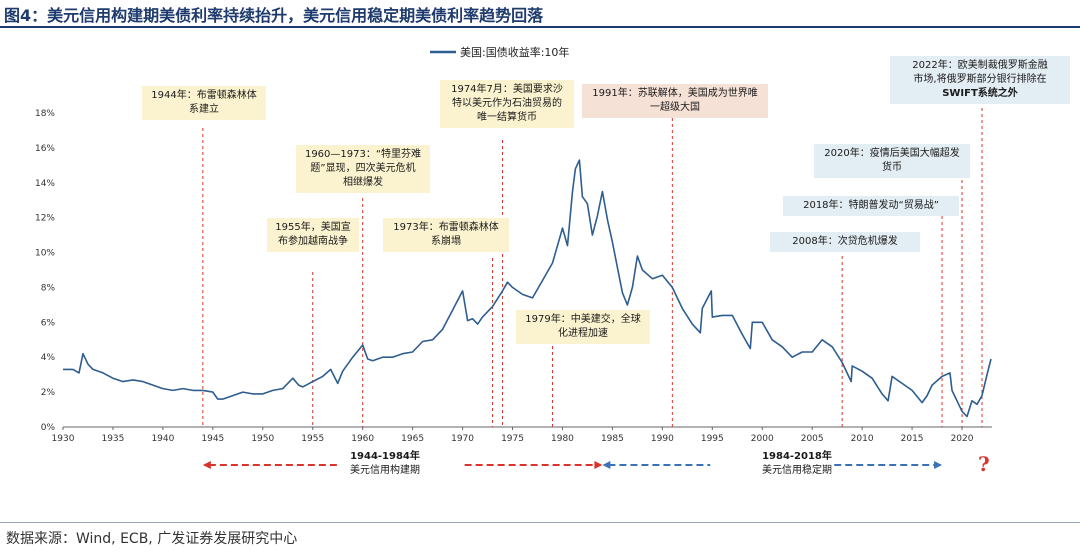  I want to click on x-tick-label: 1980, so click(562, 439).